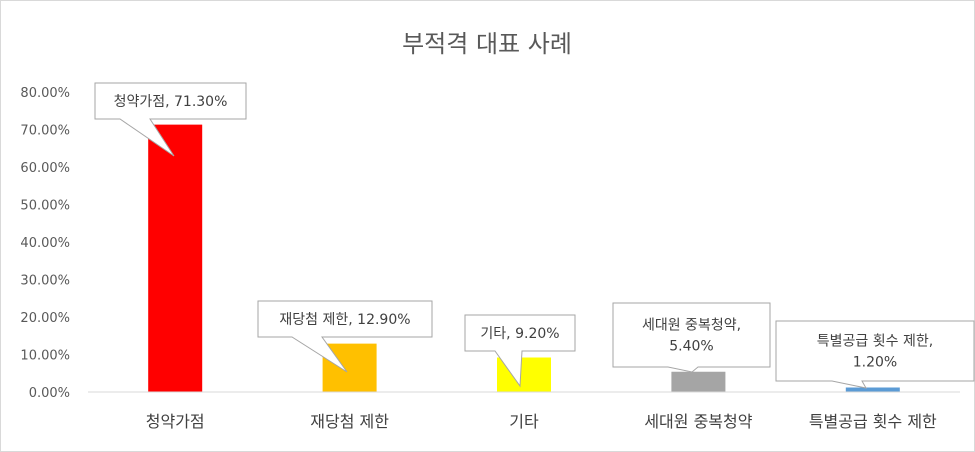  Describe the element at coordinates (873, 421) in the screenshot. I see `x-category-label: 특별공급 횟수 제한` at that location.